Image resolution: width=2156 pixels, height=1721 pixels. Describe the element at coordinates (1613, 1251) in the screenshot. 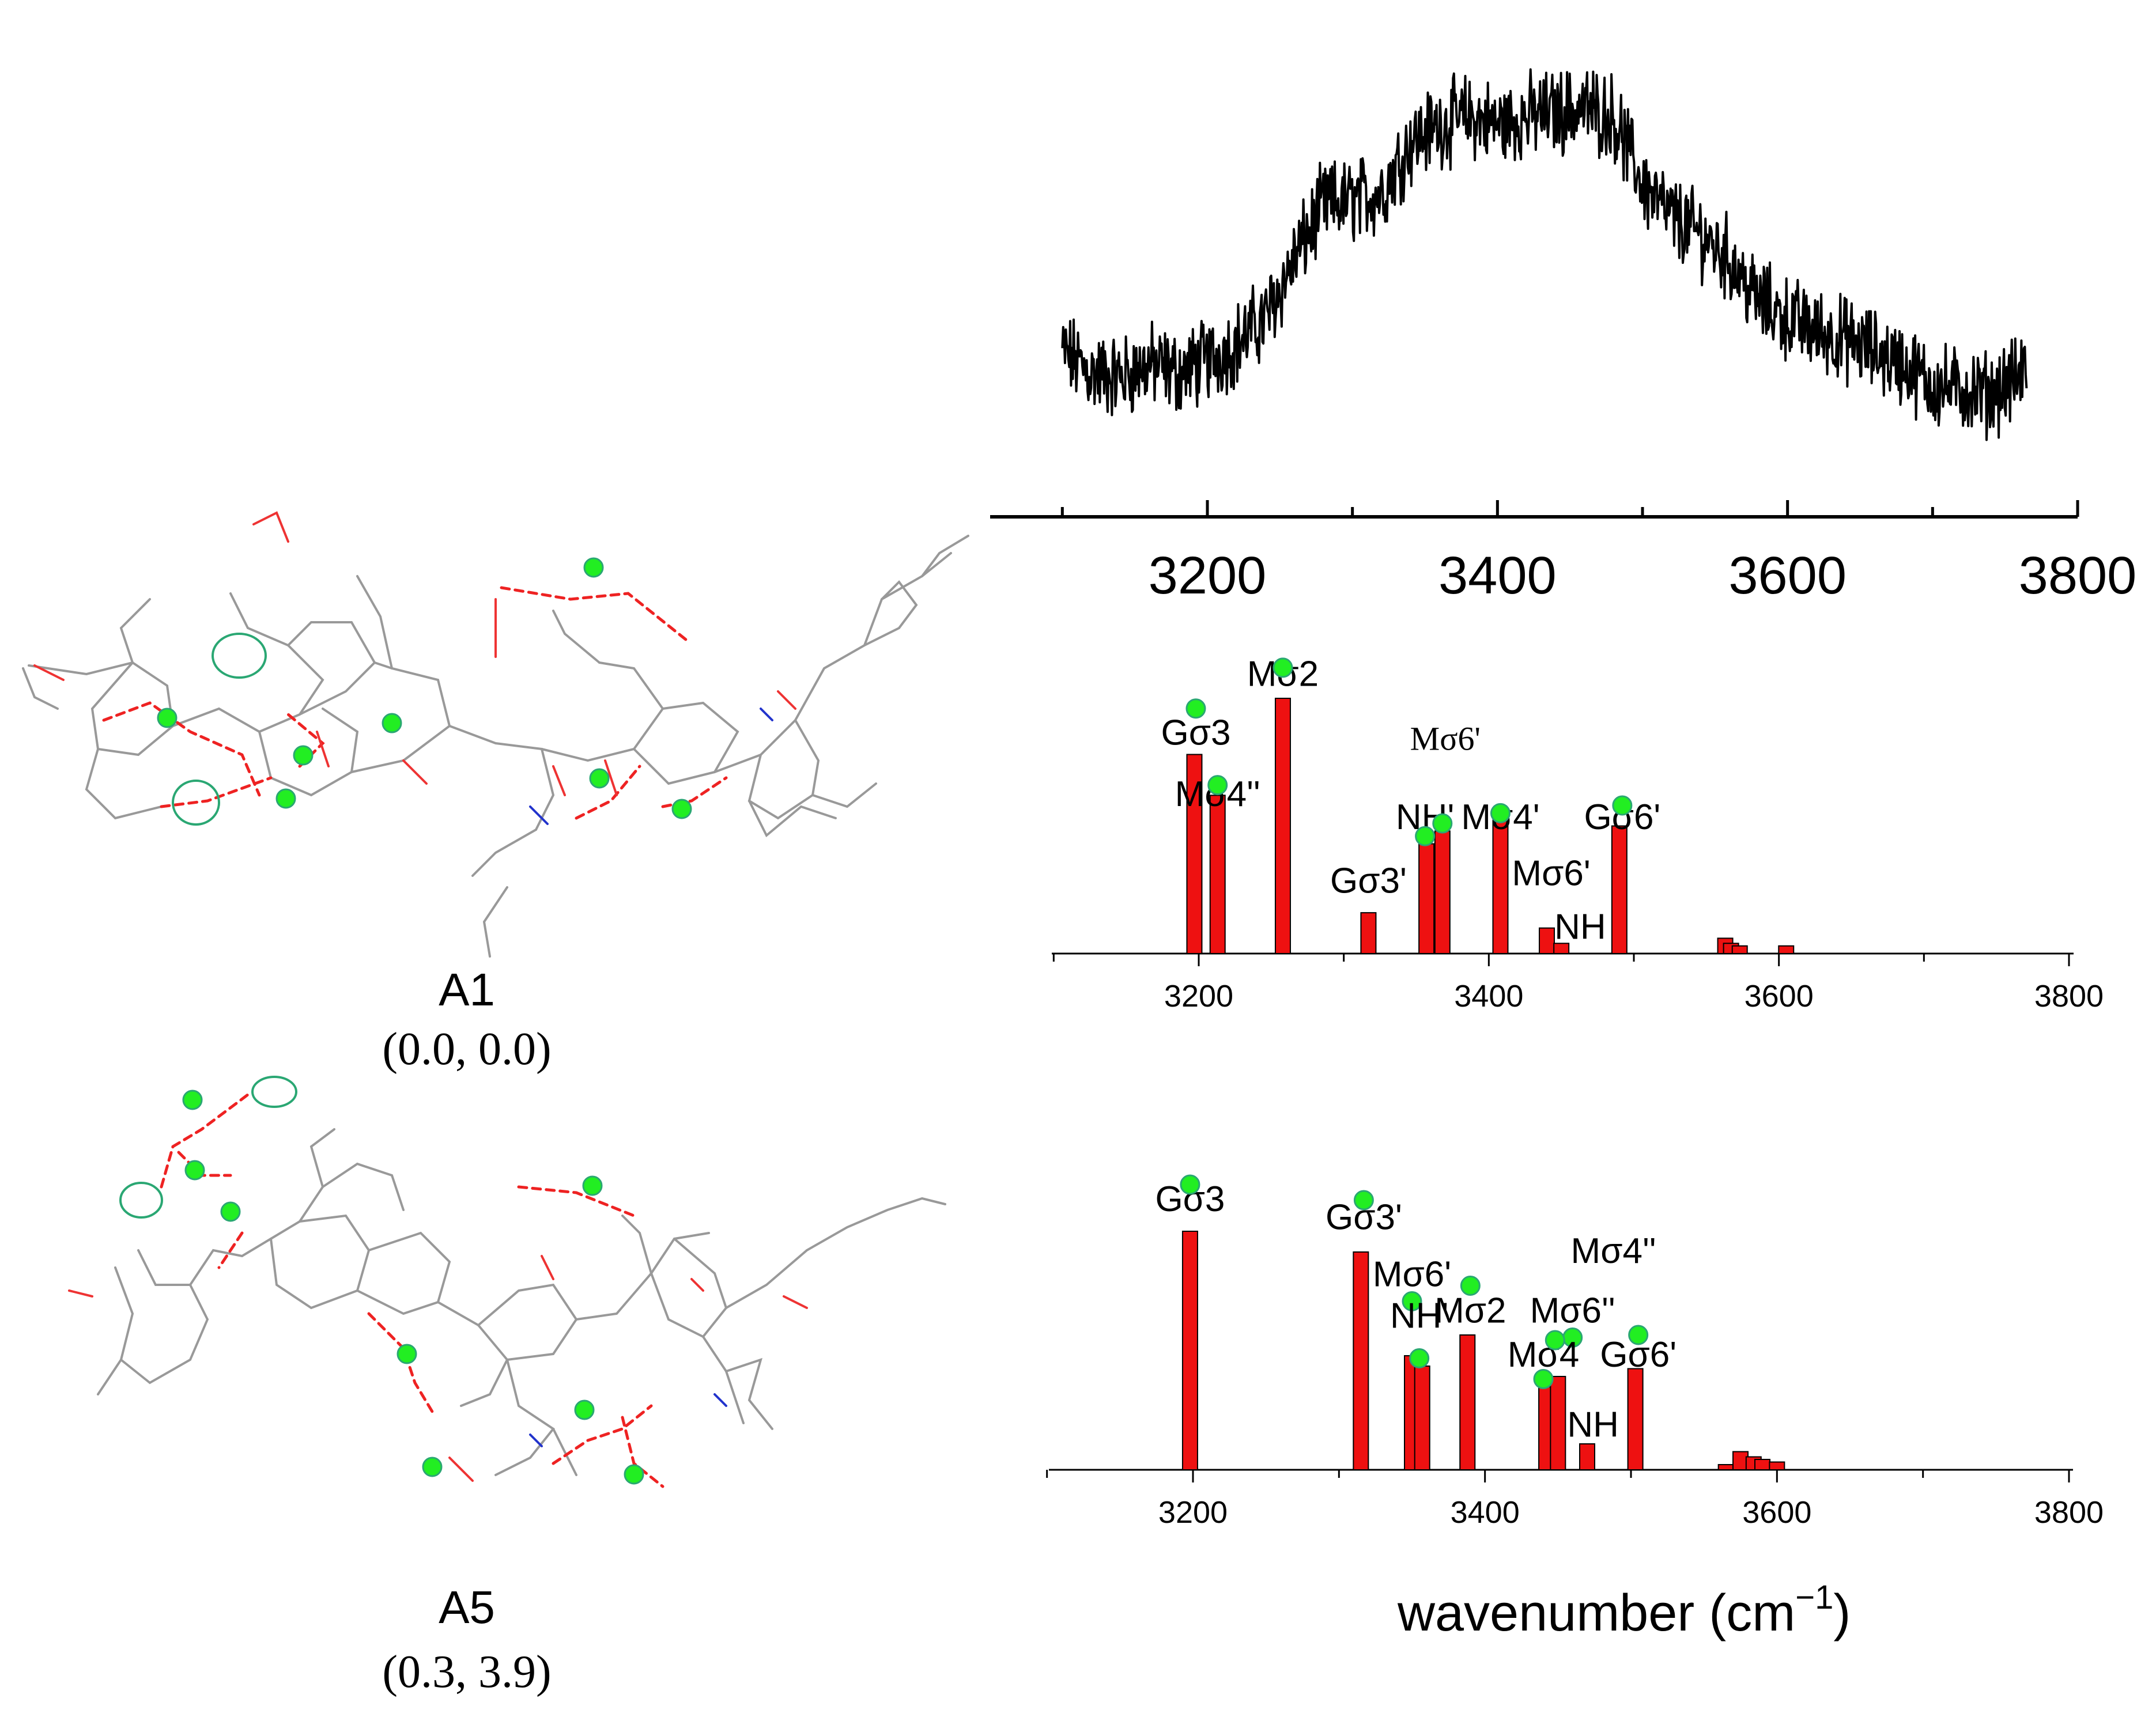

I see `a5-peak-label: Mσ4''` at that location.